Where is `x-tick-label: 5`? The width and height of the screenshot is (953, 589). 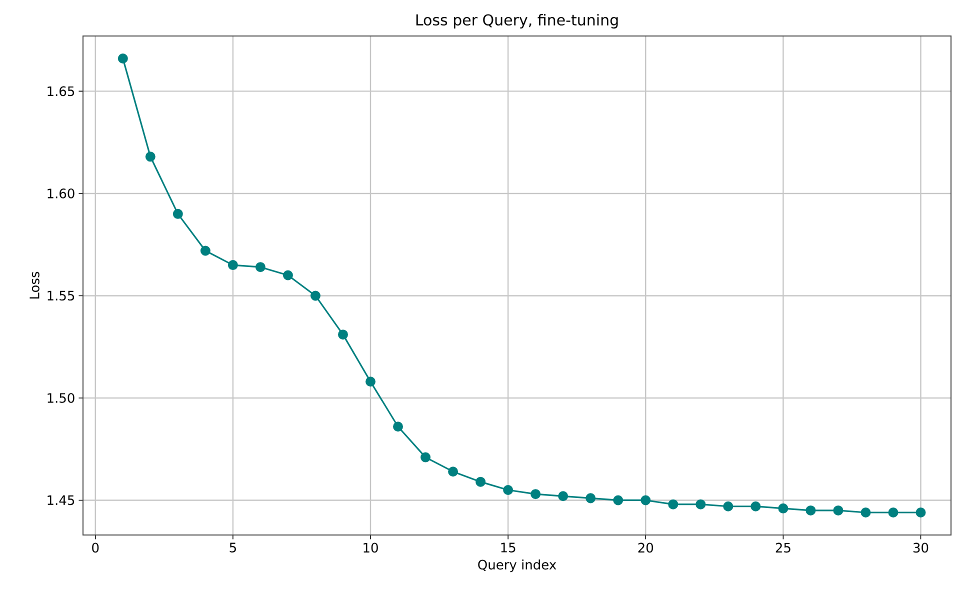
x-tick-label: 5 is located at coordinates (233, 547).